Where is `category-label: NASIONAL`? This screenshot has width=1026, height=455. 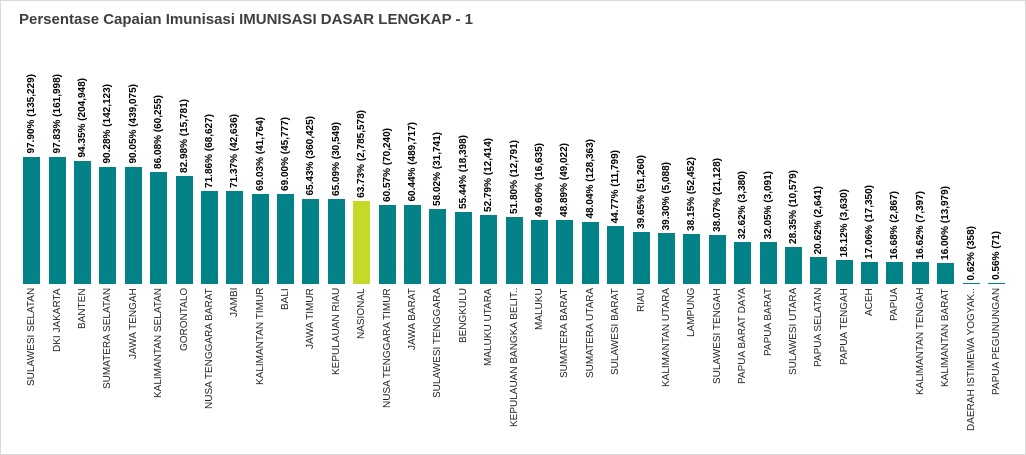 category-label: NASIONAL is located at coordinates (362, 313).